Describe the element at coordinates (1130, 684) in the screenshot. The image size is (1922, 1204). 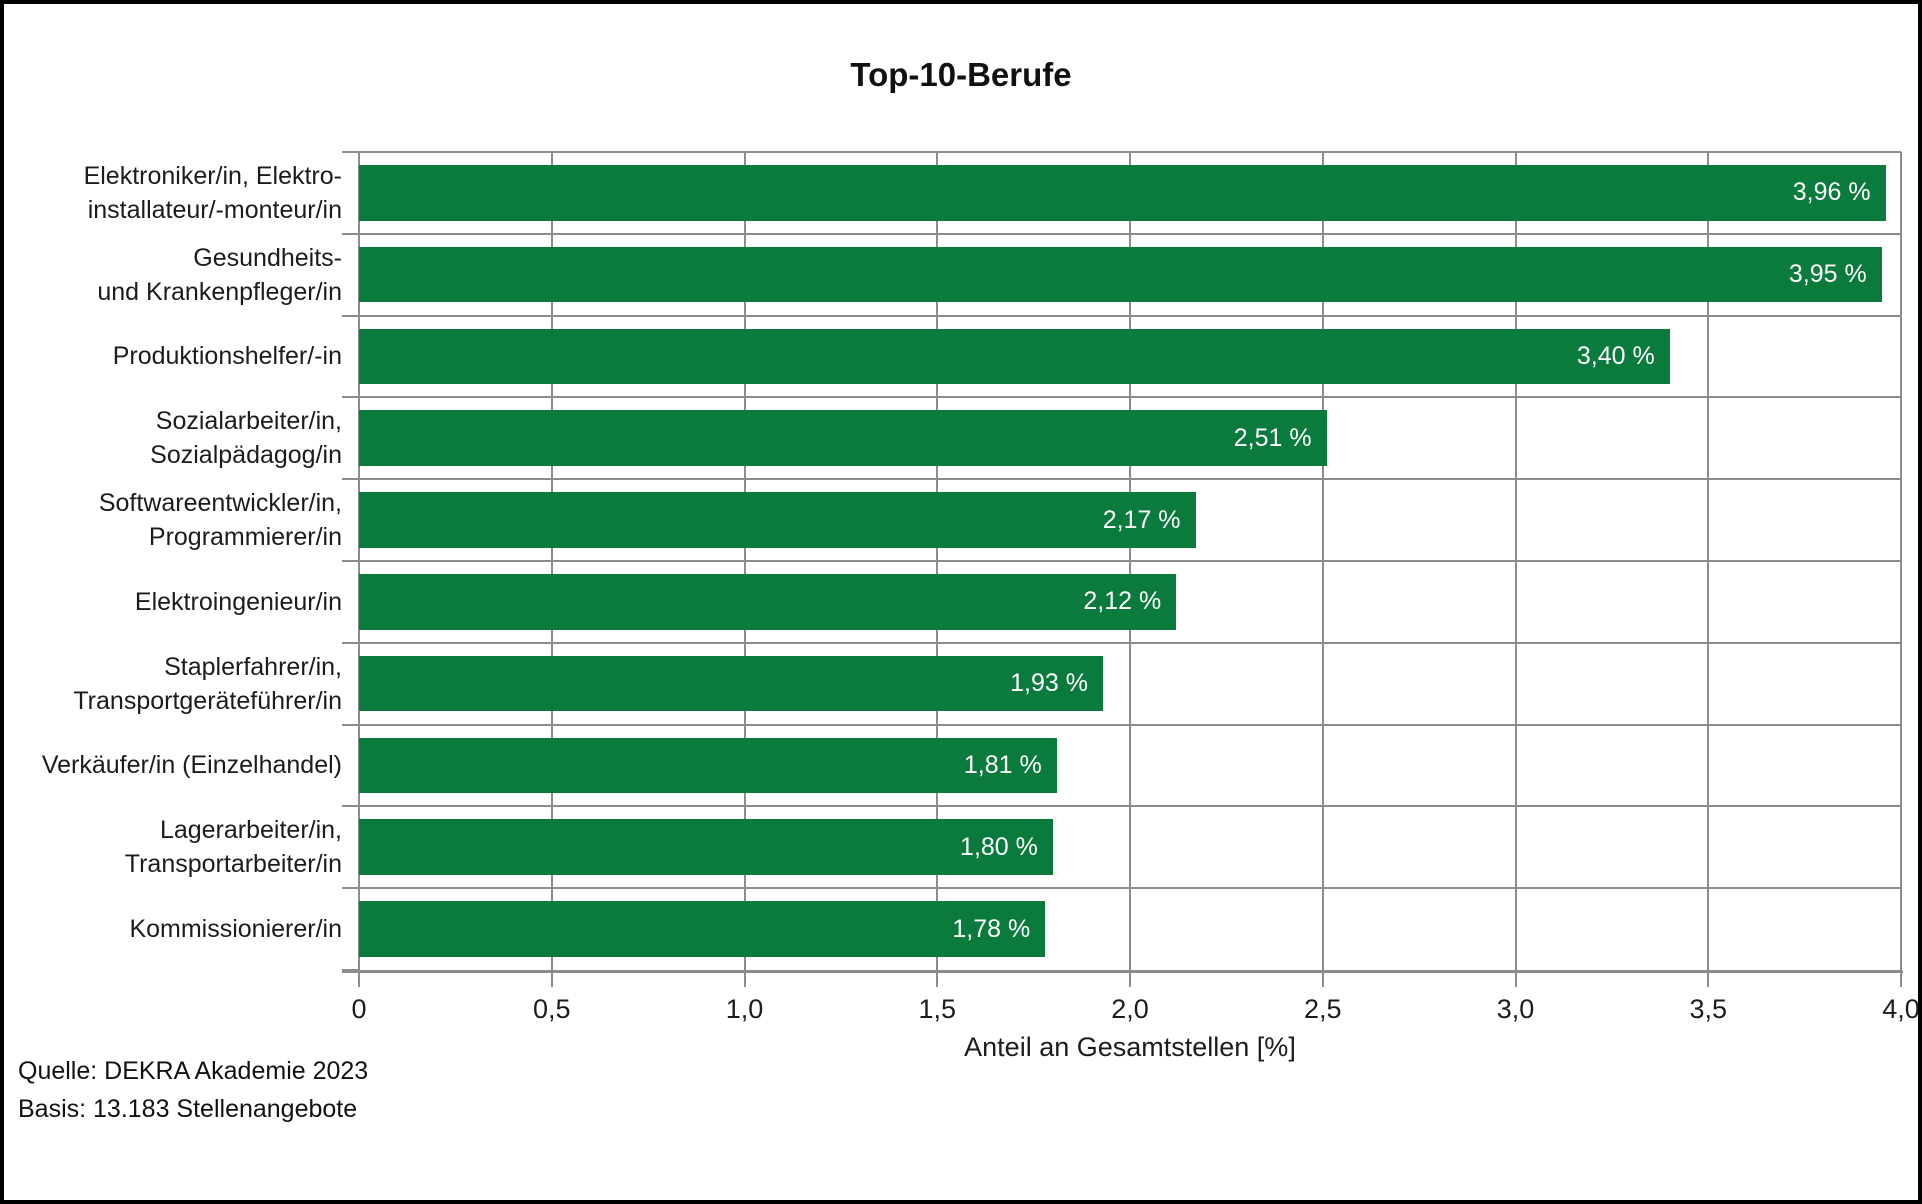
I see `bar-row: 1,93 %` at that location.